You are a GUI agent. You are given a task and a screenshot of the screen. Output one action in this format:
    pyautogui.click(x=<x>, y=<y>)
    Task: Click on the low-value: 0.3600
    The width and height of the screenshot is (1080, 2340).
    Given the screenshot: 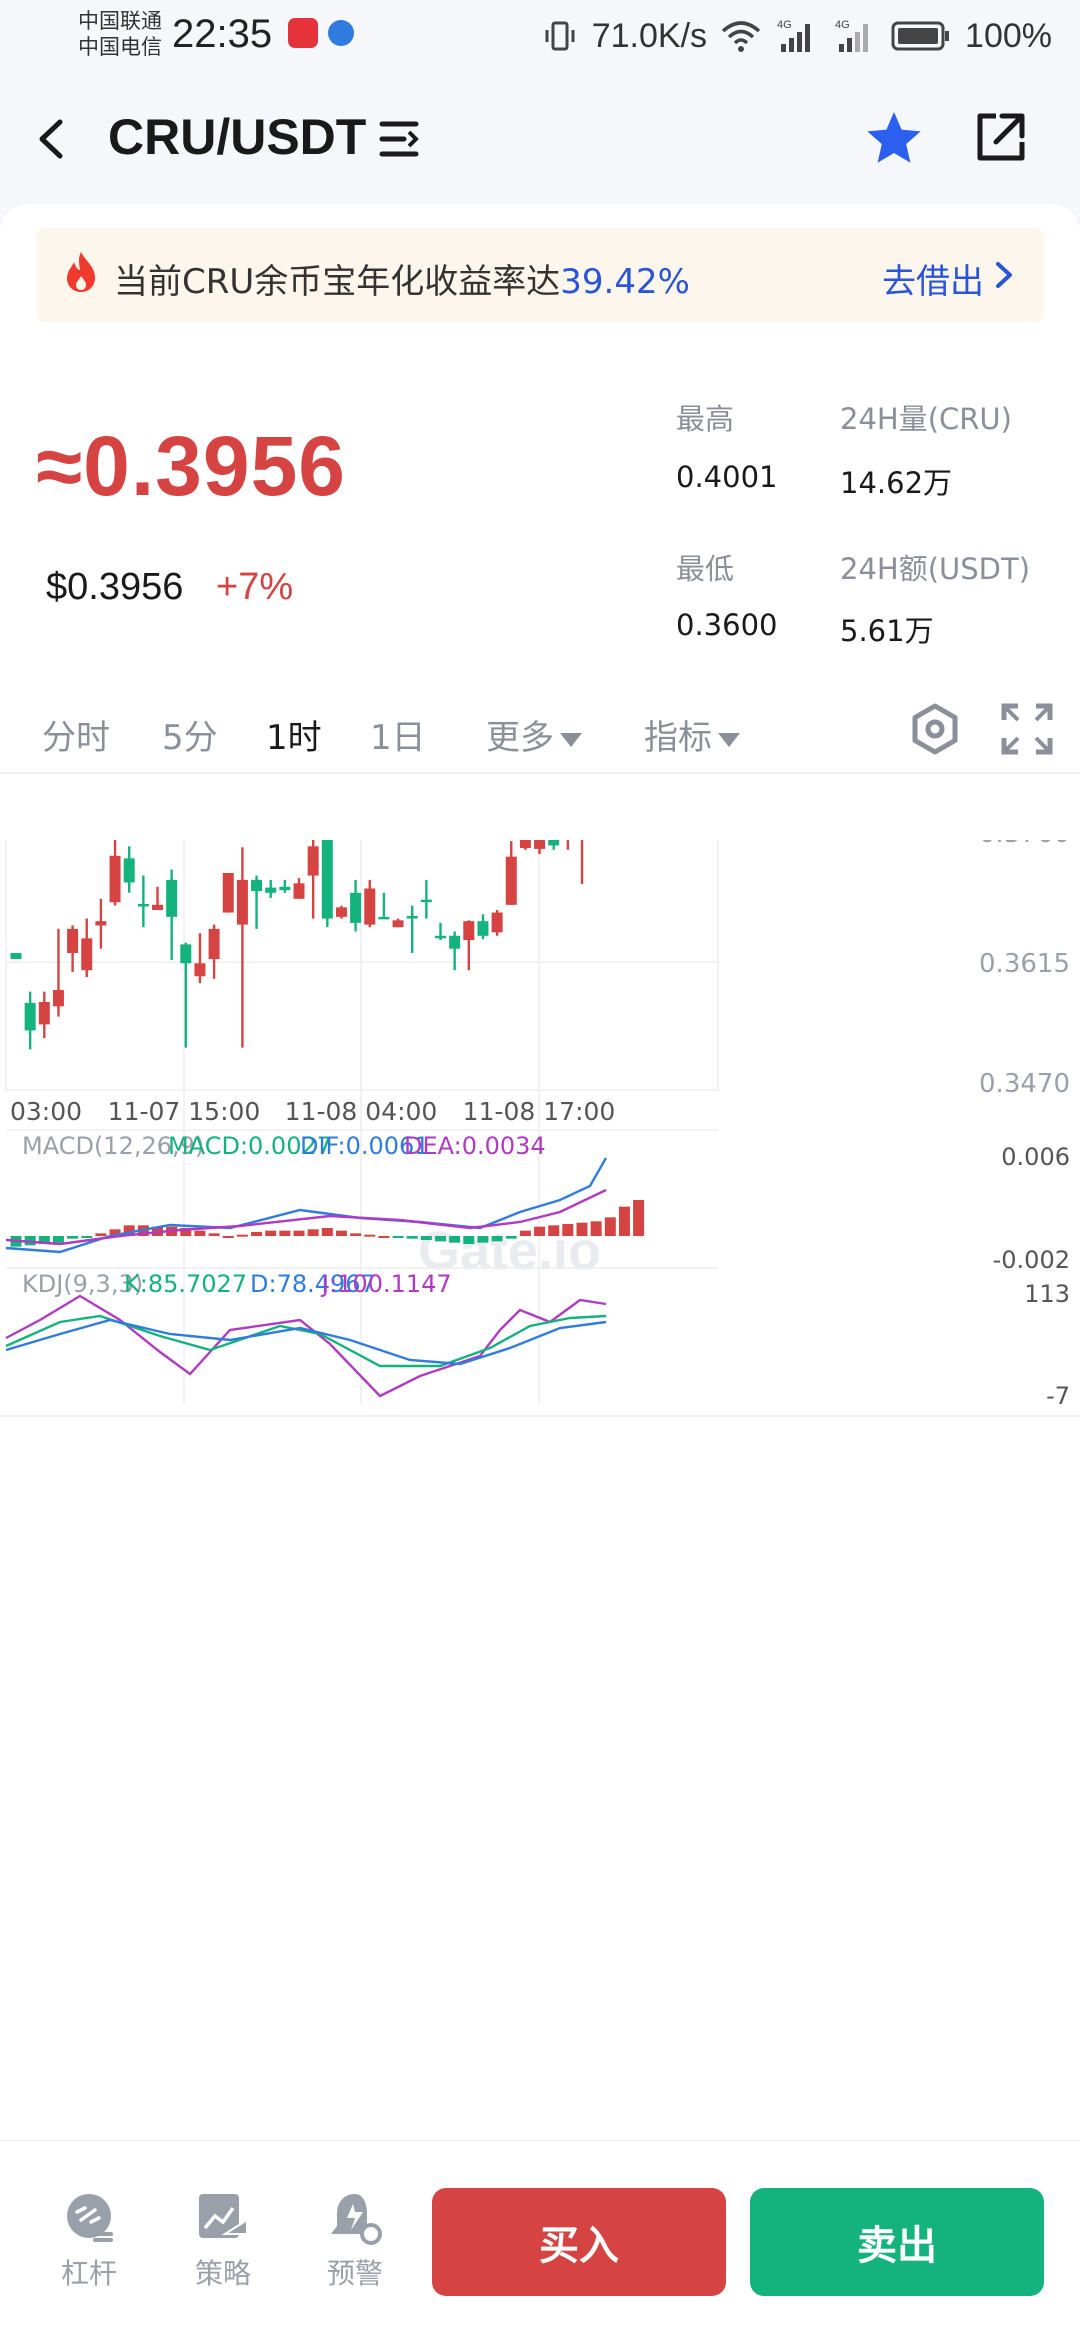 What is the action you would take?
    pyautogui.click(x=727, y=625)
    